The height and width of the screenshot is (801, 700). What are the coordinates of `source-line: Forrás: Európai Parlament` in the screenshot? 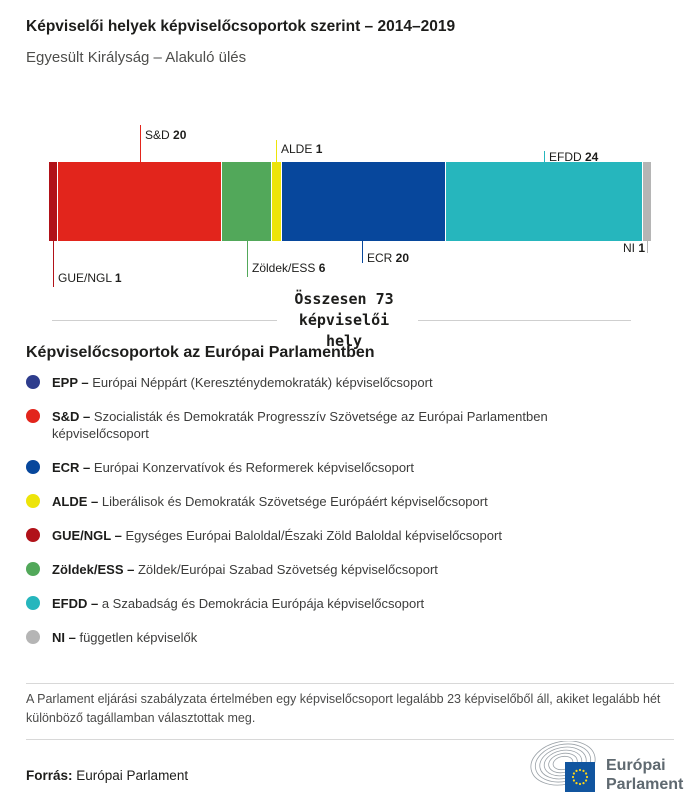 It's located at (107, 775).